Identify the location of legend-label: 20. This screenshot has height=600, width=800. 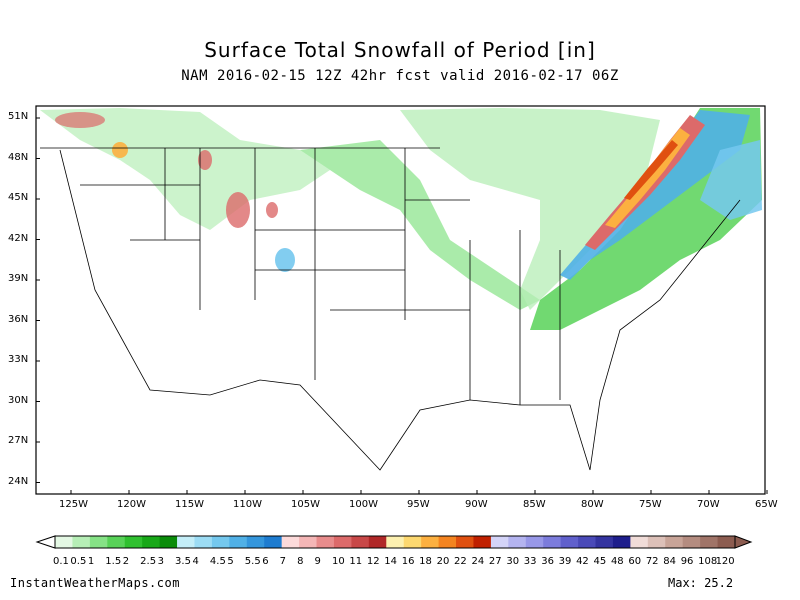
(443, 561).